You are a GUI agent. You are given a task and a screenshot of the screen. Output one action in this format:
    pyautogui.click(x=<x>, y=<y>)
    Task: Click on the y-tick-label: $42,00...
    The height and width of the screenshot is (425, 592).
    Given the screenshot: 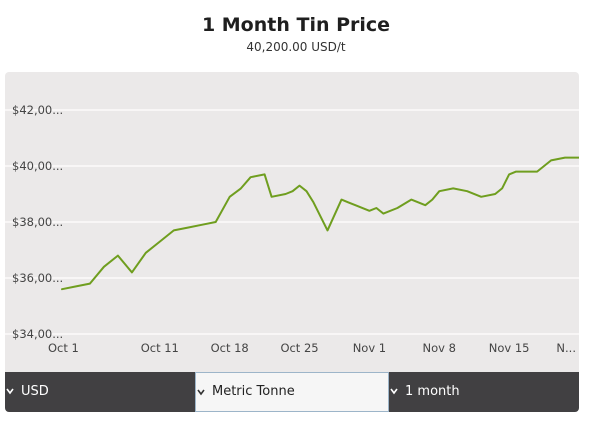 What is the action you would take?
    pyautogui.click(x=37, y=110)
    